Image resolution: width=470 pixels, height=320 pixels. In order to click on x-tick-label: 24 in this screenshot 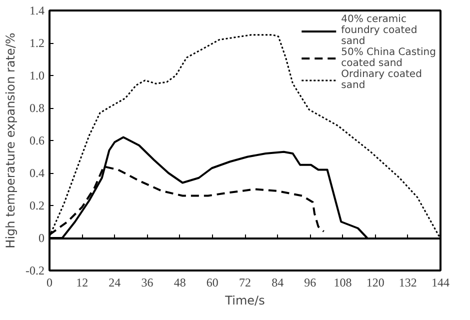, I will do `click(114, 283)`.